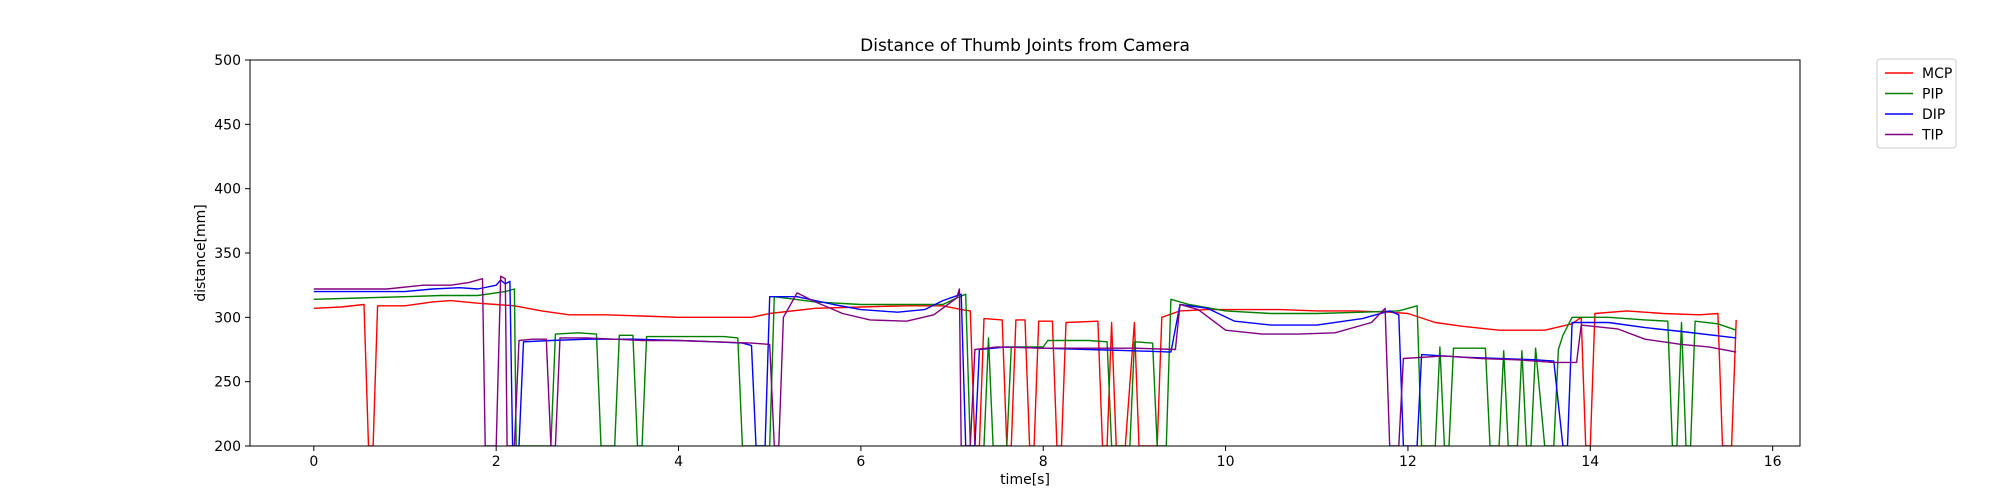 This screenshot has height=500, width=2000. Describe the element at coordinates (1043, 462) in the screenshot. I see `x-tick-label: 8` at that location.